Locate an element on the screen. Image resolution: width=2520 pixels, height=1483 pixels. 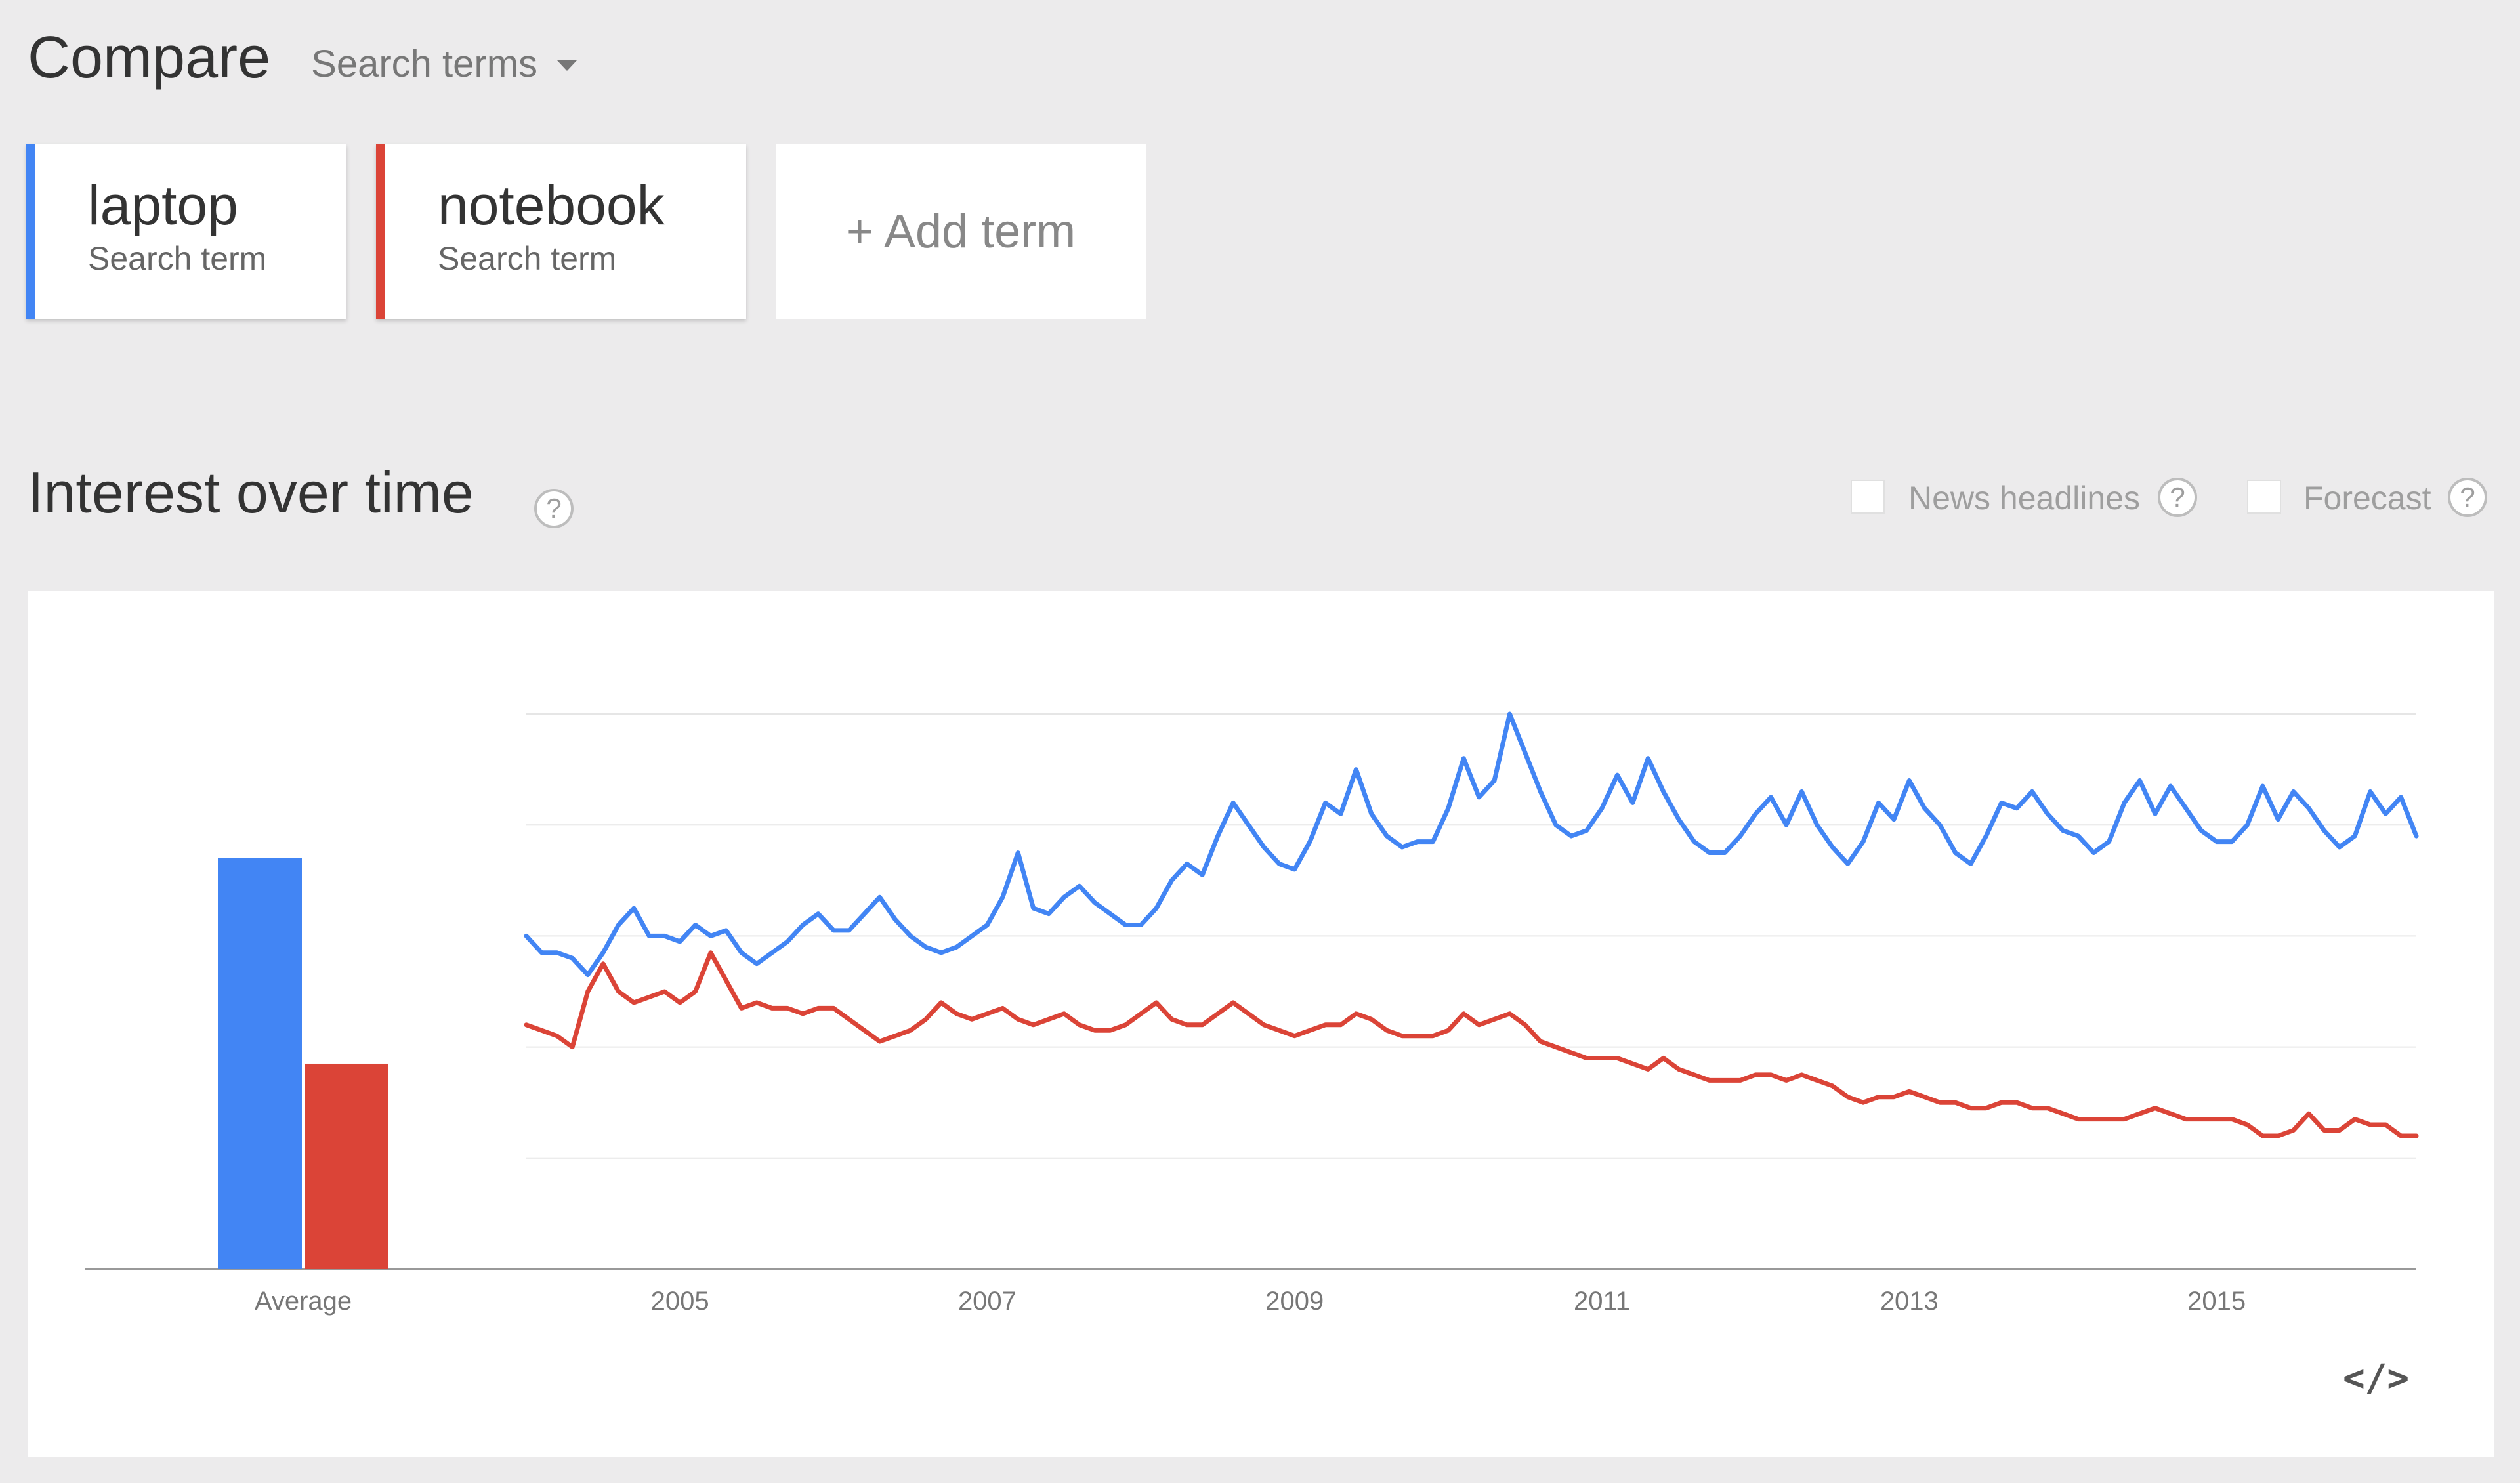
search-terms-dropdown: Search terms is located at coordinates (444, 64).